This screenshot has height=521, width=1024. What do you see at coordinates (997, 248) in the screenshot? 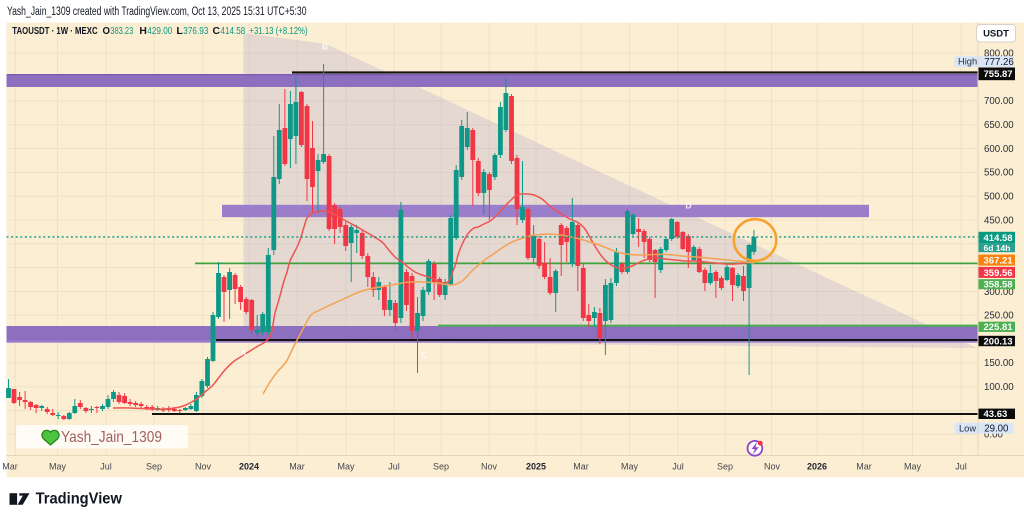
I see `svg-text: 6d 14h` at bounding box center [997, 248].